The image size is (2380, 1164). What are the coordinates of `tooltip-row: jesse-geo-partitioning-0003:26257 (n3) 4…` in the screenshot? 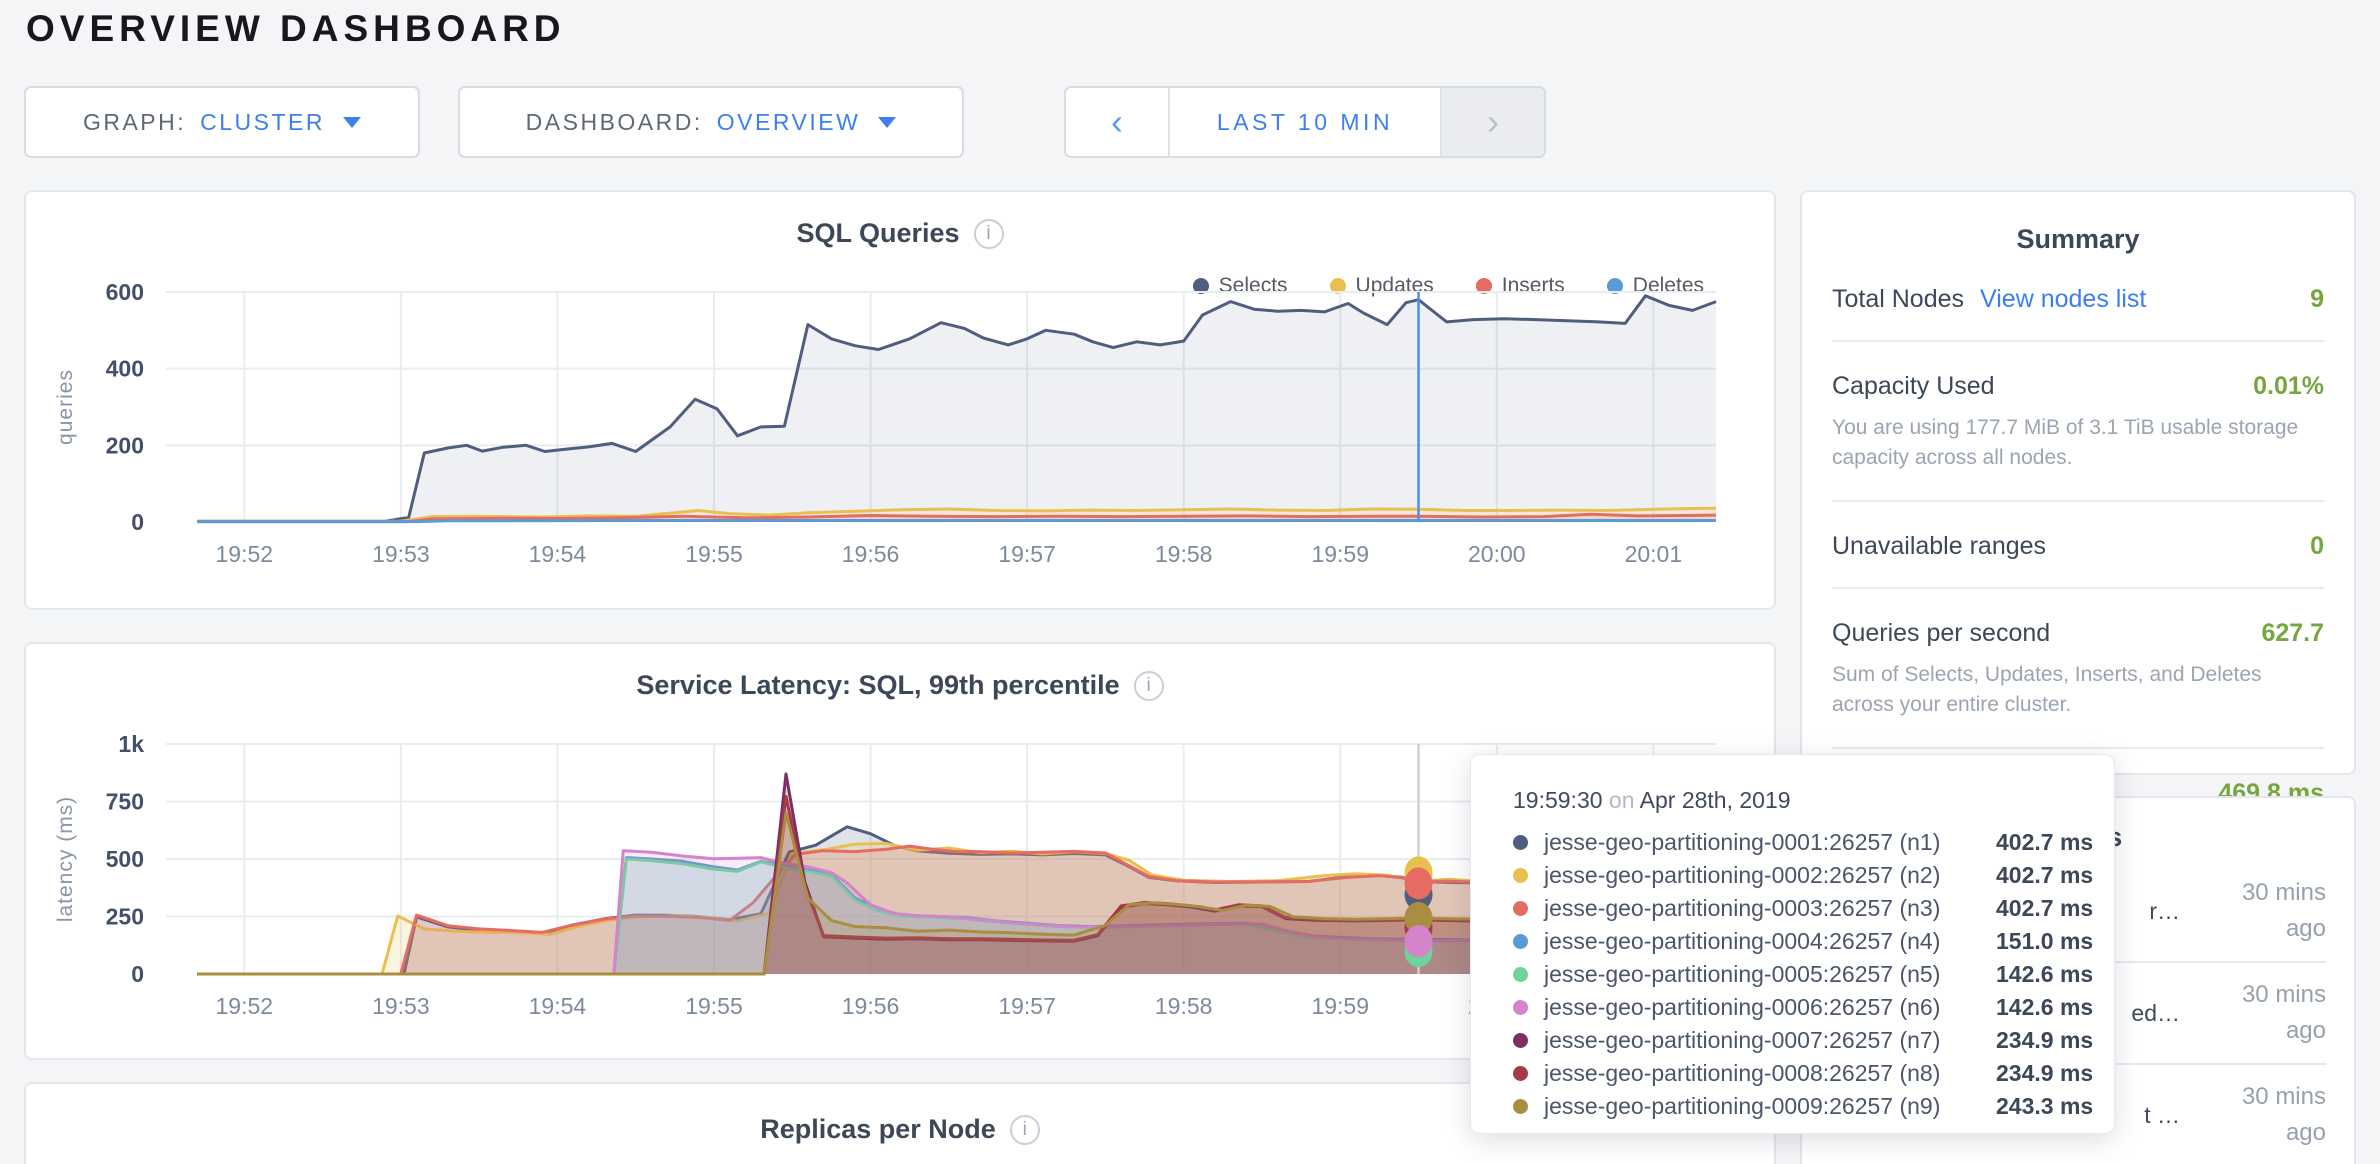 It's located at (1803, 908).